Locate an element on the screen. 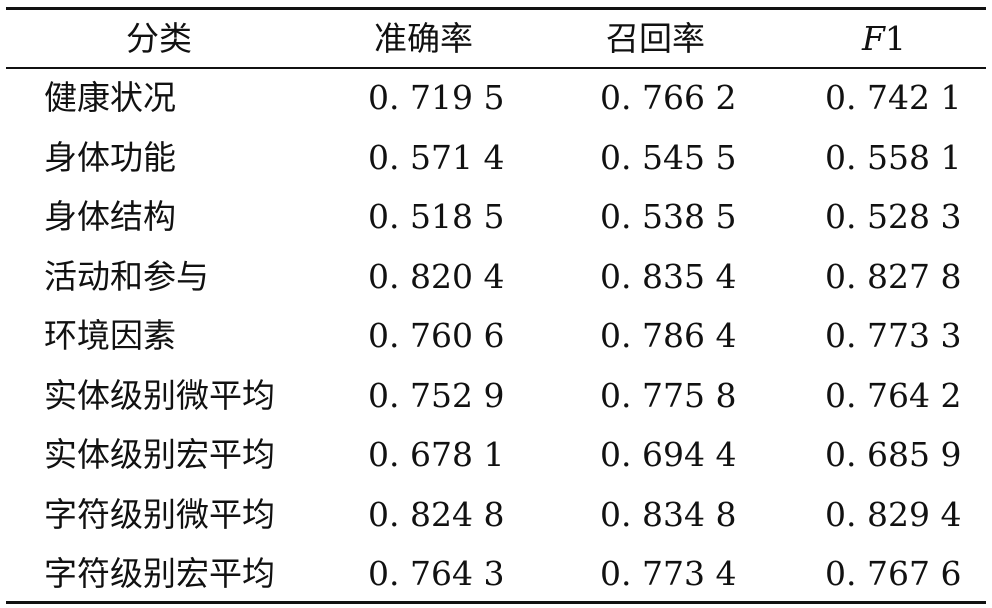  table-row: 活动和参与 0. 820 4 0. 835 4 0. 827 8 is located at coordinates (496, 277).